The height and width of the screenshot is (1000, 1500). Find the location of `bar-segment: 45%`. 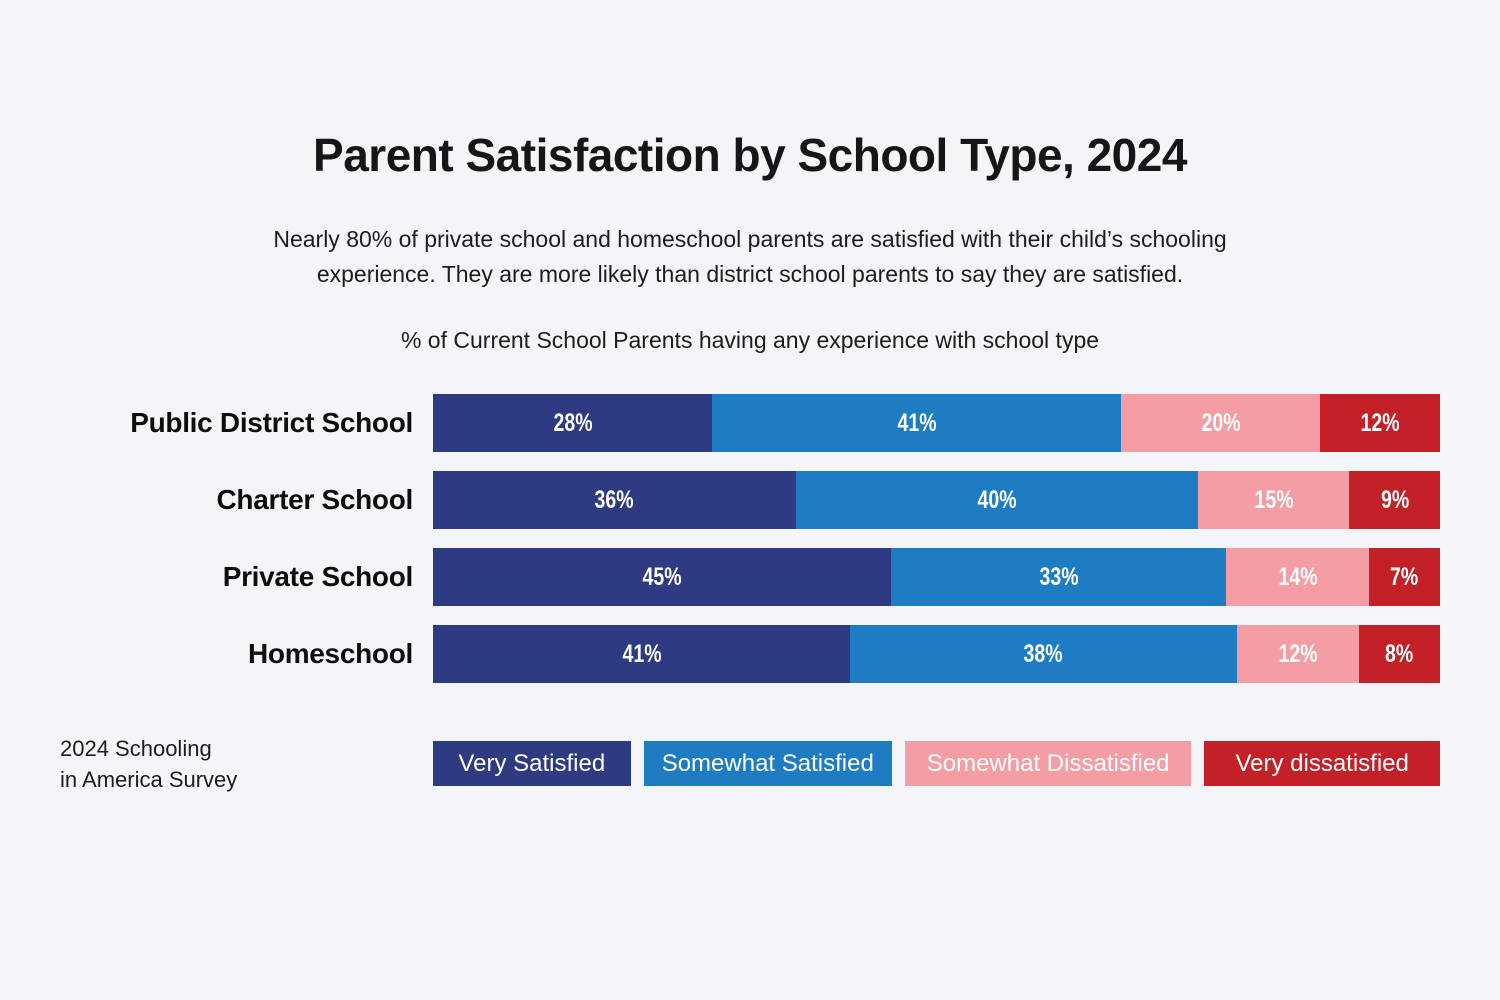

bar-segment: 45% is located at coordinates (662, 577).